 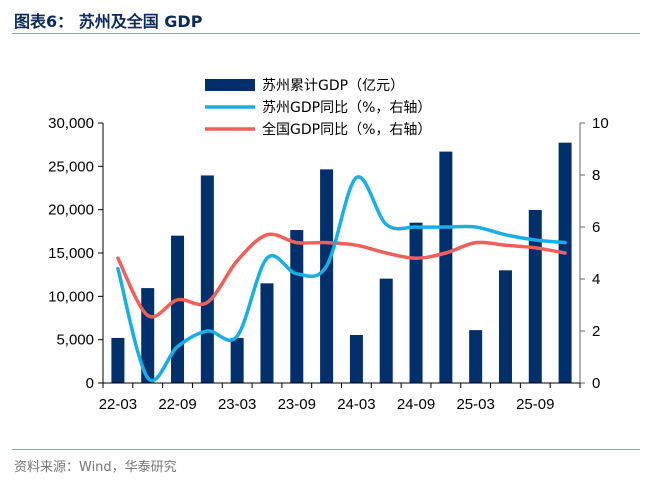 I want to click on x-tick-label: 22-09, so click(x=177, y=404).